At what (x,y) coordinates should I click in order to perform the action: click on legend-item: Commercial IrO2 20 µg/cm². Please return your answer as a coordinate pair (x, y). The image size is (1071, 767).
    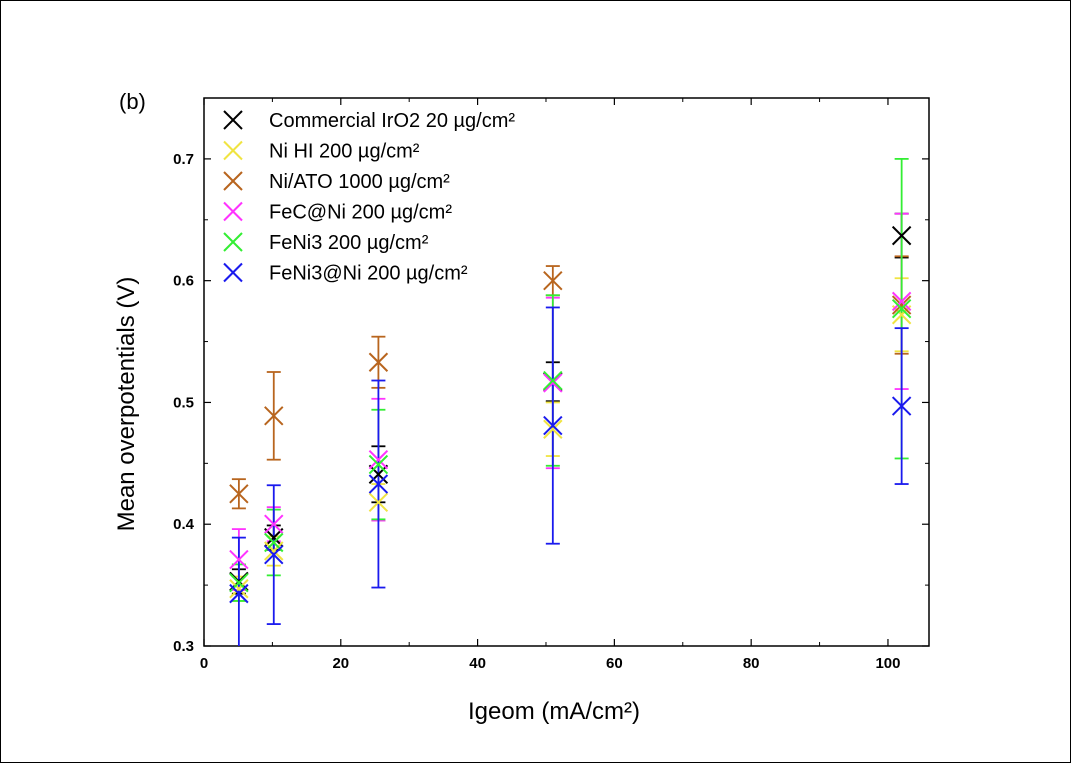
    Looking at the image, I should click on (369, 121).